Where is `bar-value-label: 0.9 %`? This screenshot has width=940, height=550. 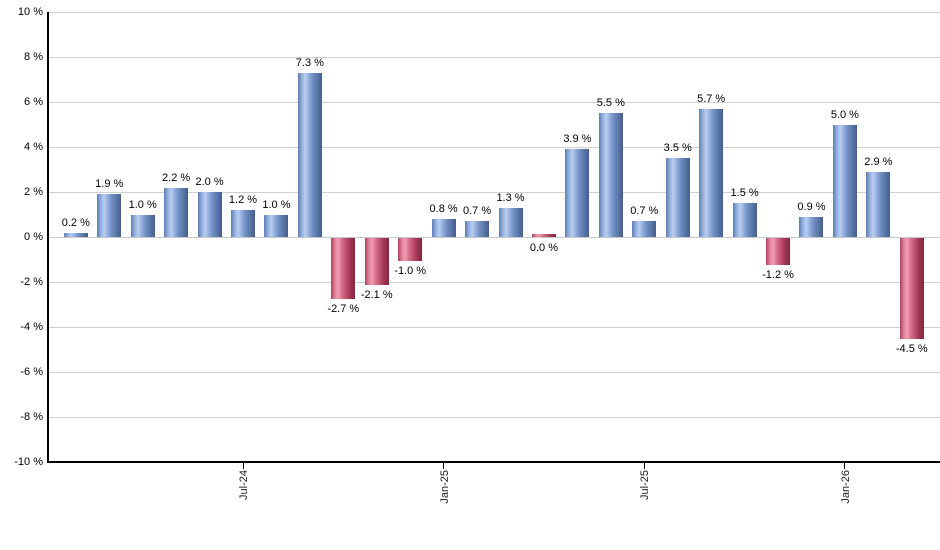 bar-value-label: 0.9 % is located at coordinates (811, 206).